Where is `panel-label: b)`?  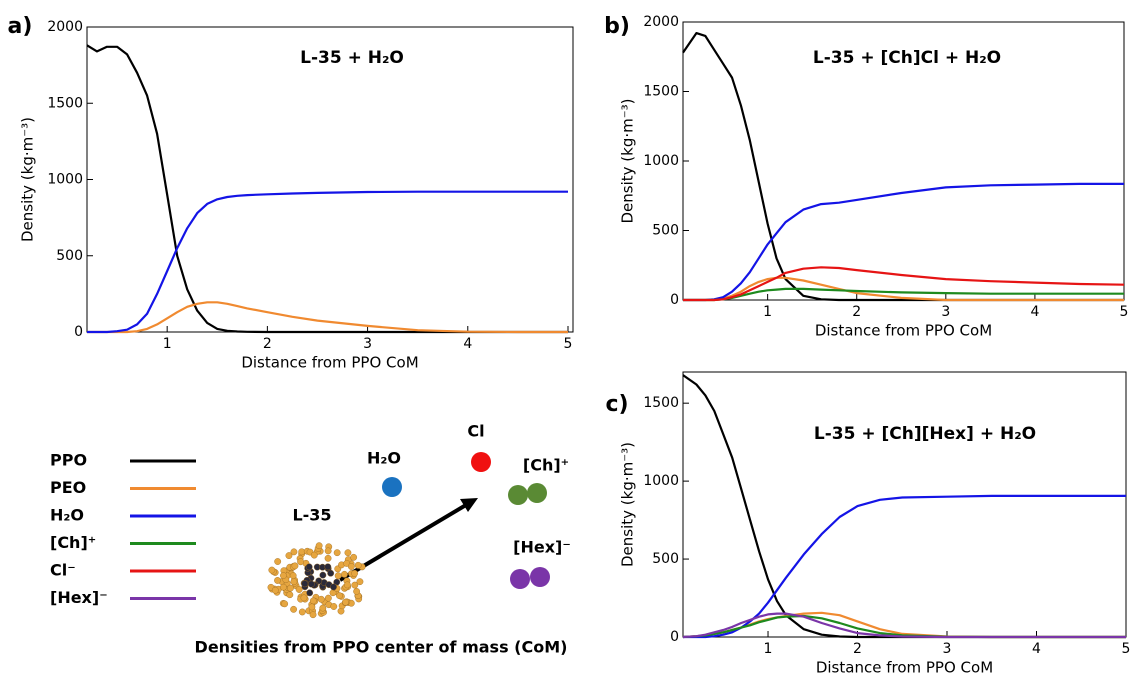
panel-label: b) is located at coordinates (617, 26).